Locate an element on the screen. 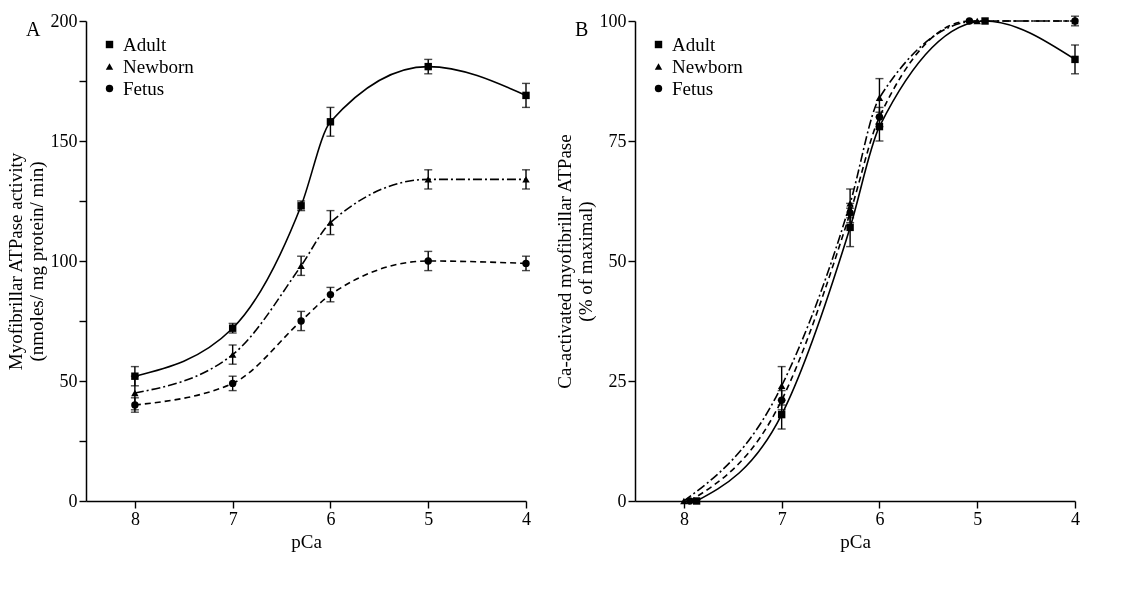 This screenshot has height=597, width=1146. y-tick-label: 150 is located at coordinates (64, 140).